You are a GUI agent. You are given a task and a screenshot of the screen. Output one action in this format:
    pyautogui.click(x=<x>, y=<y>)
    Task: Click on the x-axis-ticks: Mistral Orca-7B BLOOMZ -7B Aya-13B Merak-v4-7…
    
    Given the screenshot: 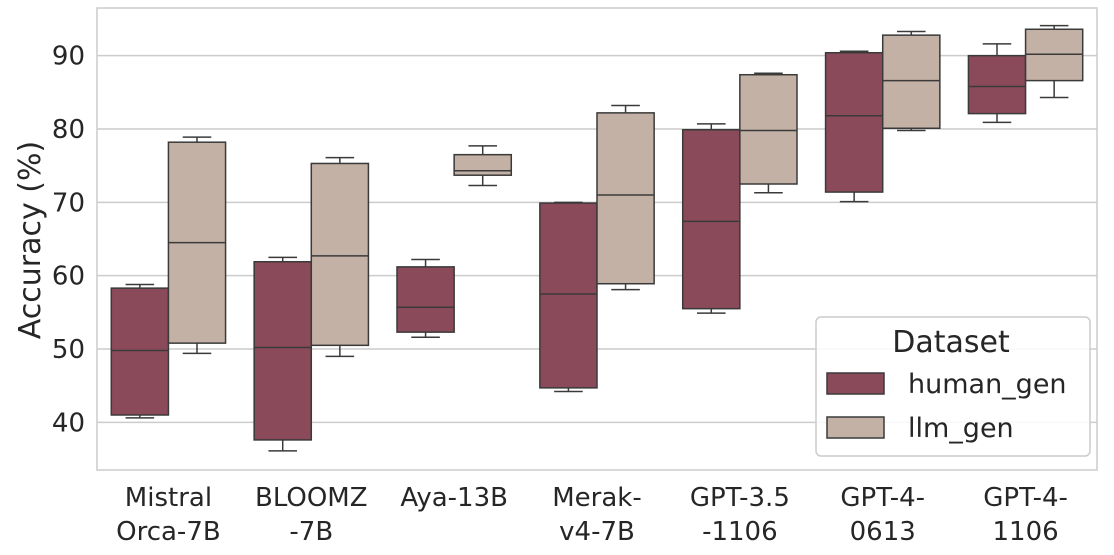 What is the action you would take?
    pyautogui.click(x=592, y=515)
    